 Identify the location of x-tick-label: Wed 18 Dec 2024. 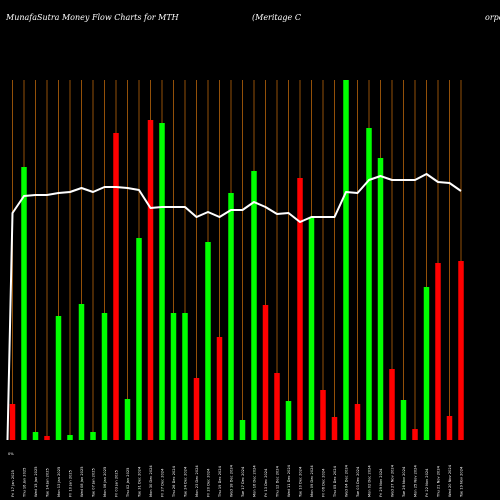
(232, 480).